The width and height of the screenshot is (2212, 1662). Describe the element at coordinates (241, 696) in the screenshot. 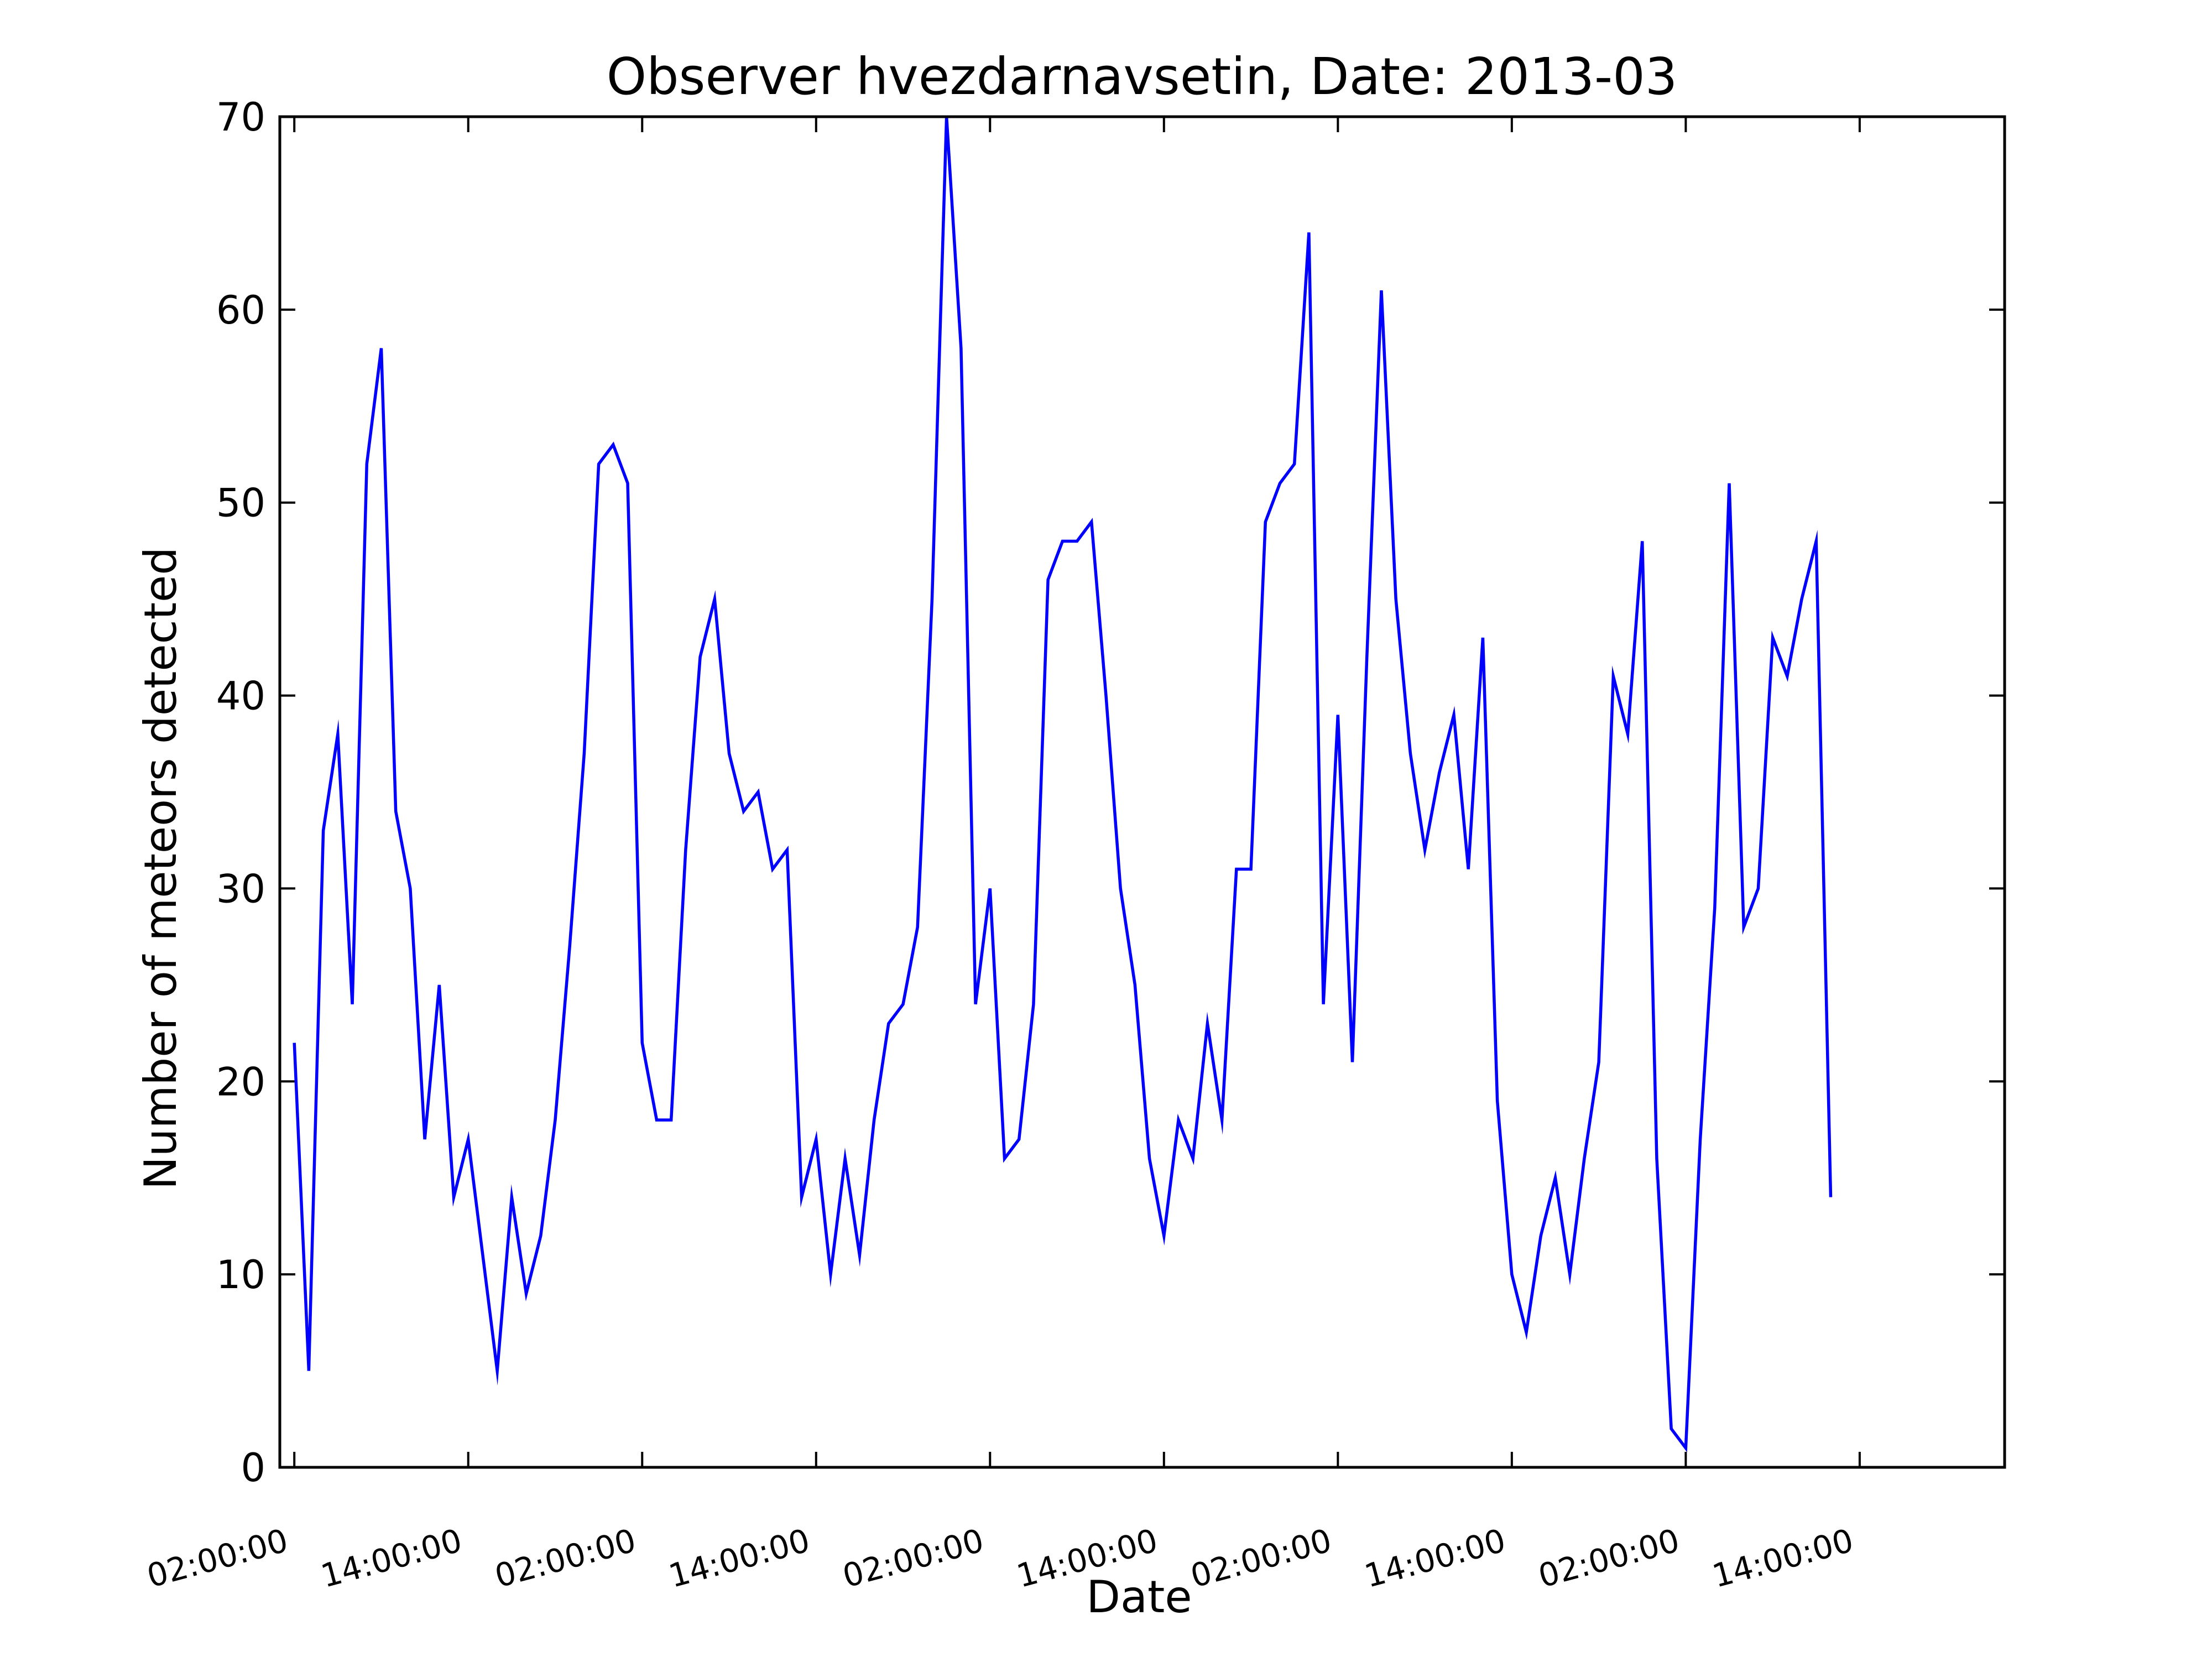

I see `y-tick-label: 40` at that location.